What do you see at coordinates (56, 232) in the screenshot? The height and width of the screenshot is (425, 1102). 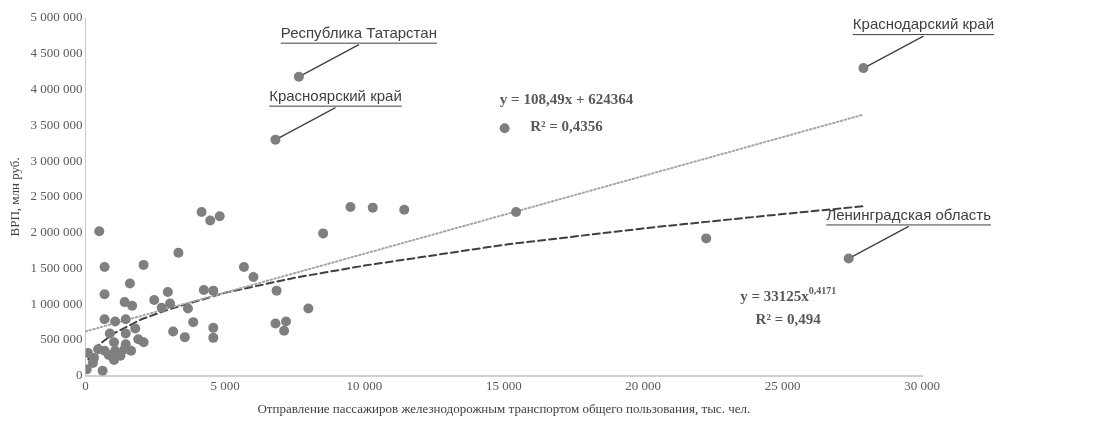 I see `y-tick-label: 2 000 000` at bounding box center [56, 232].